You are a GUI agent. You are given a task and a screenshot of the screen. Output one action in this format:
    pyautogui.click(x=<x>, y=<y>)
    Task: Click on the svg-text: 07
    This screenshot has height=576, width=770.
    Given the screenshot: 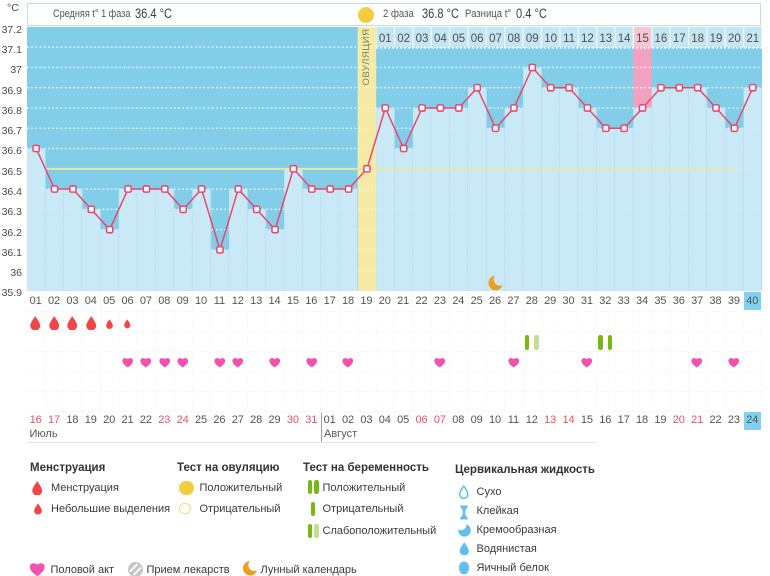 What is the action you would take?
    pyautogui.click(x=495, y=39)
    